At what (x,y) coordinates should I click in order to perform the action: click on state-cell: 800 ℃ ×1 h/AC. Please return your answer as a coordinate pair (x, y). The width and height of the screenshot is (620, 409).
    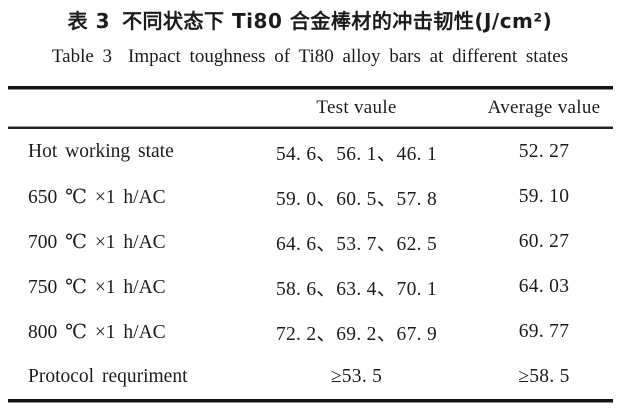
    Looking at the image, I should click on (97, 332).